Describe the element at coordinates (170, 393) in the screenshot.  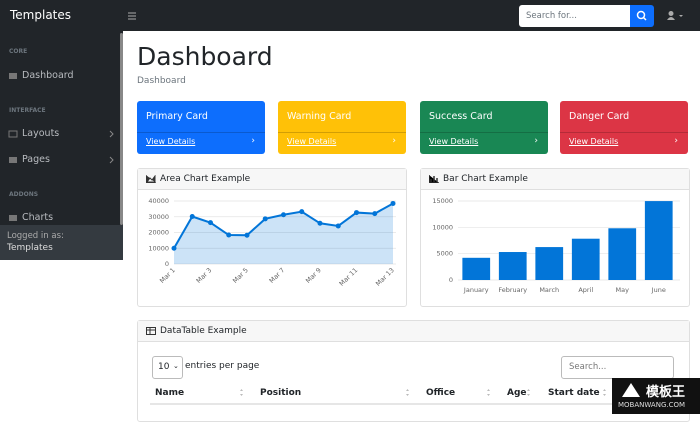
I see `column-header: Name` at that location.